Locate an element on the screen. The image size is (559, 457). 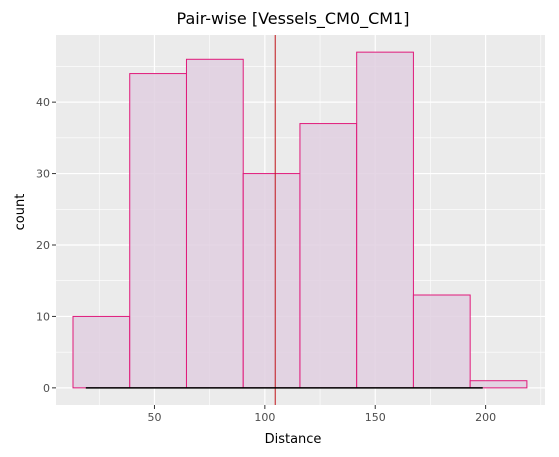
x-tick-label: 50 is located at coordinates (154, 417).